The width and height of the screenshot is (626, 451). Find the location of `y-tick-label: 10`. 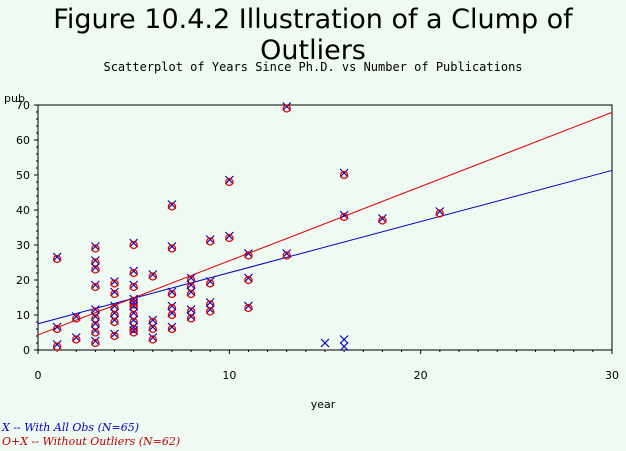

y-tick-label: 10 is located at coordinates (23, 315).